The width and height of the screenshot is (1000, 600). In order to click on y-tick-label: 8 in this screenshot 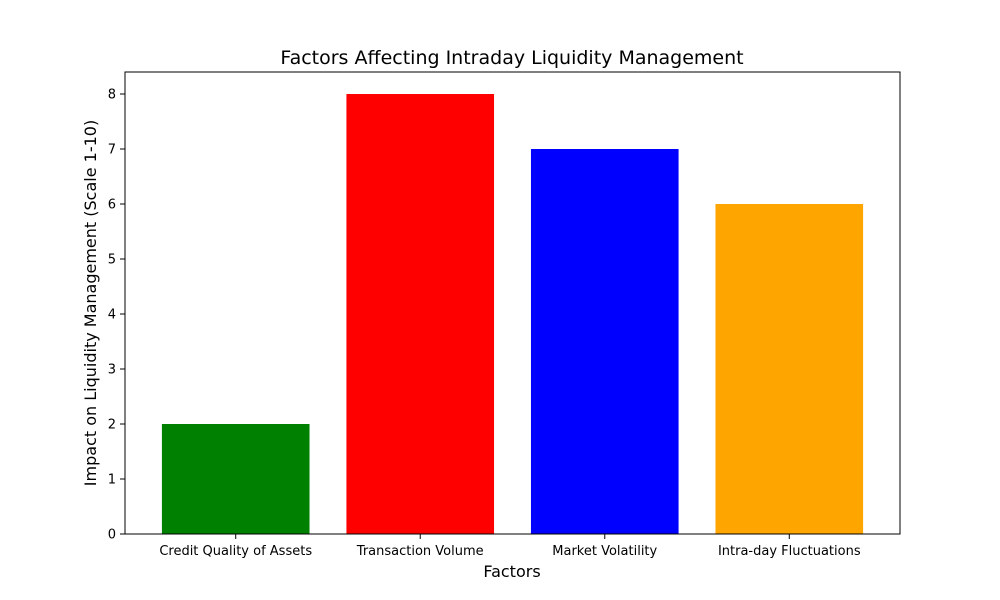, I will do `click(112, 95)`.